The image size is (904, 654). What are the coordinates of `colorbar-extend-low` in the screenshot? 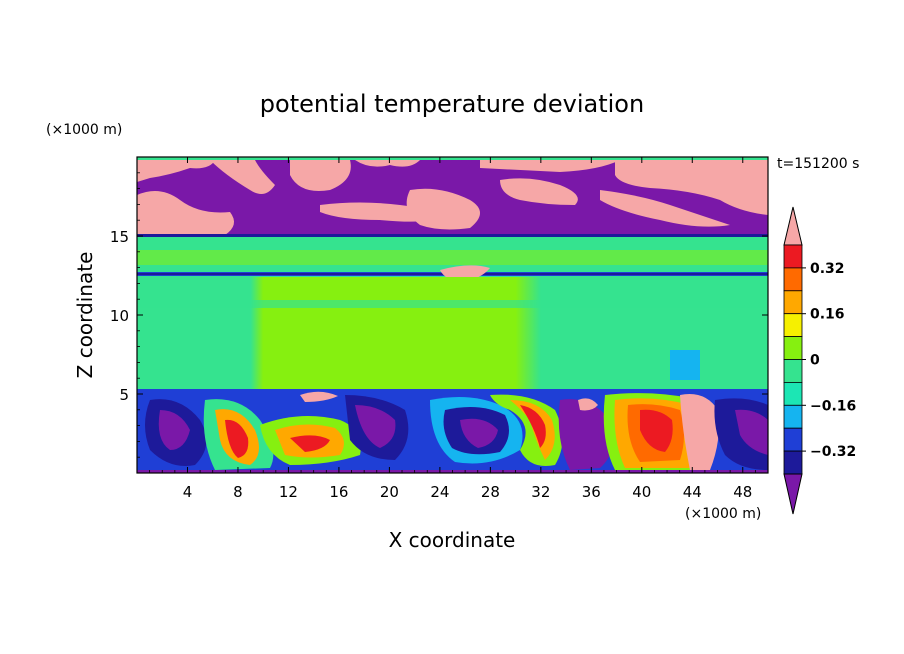 It's located at (793, 494).